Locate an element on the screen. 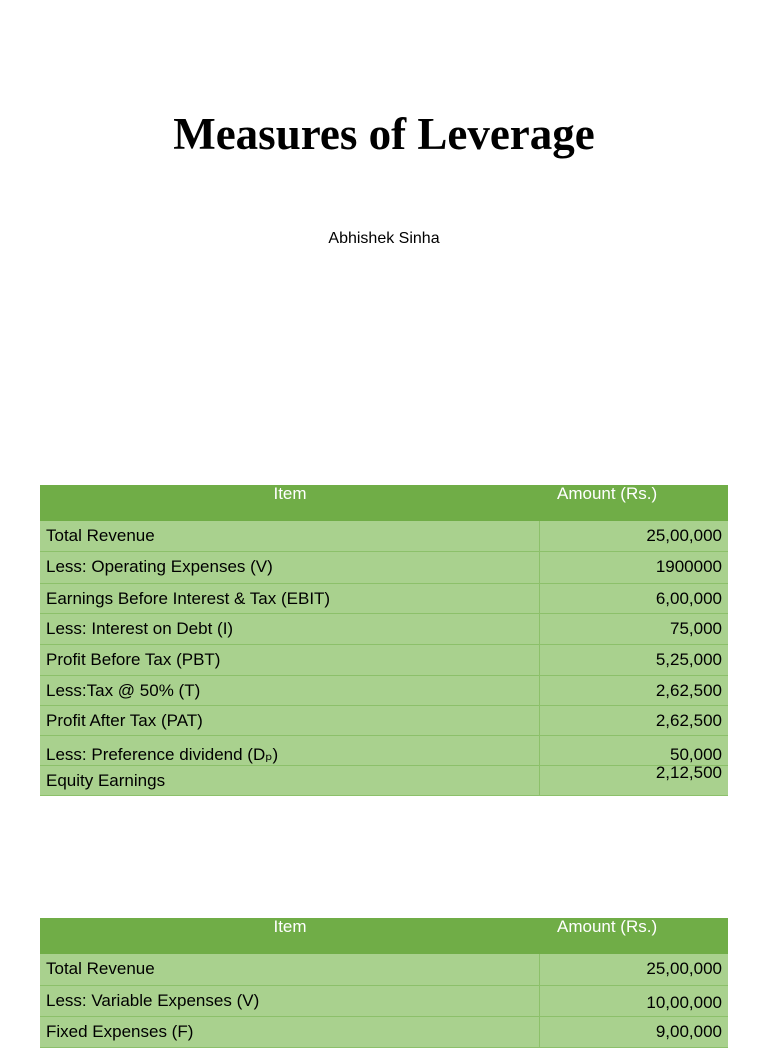  item: Less: Variable Expenses (V) is located at coordinates (290, 1001).